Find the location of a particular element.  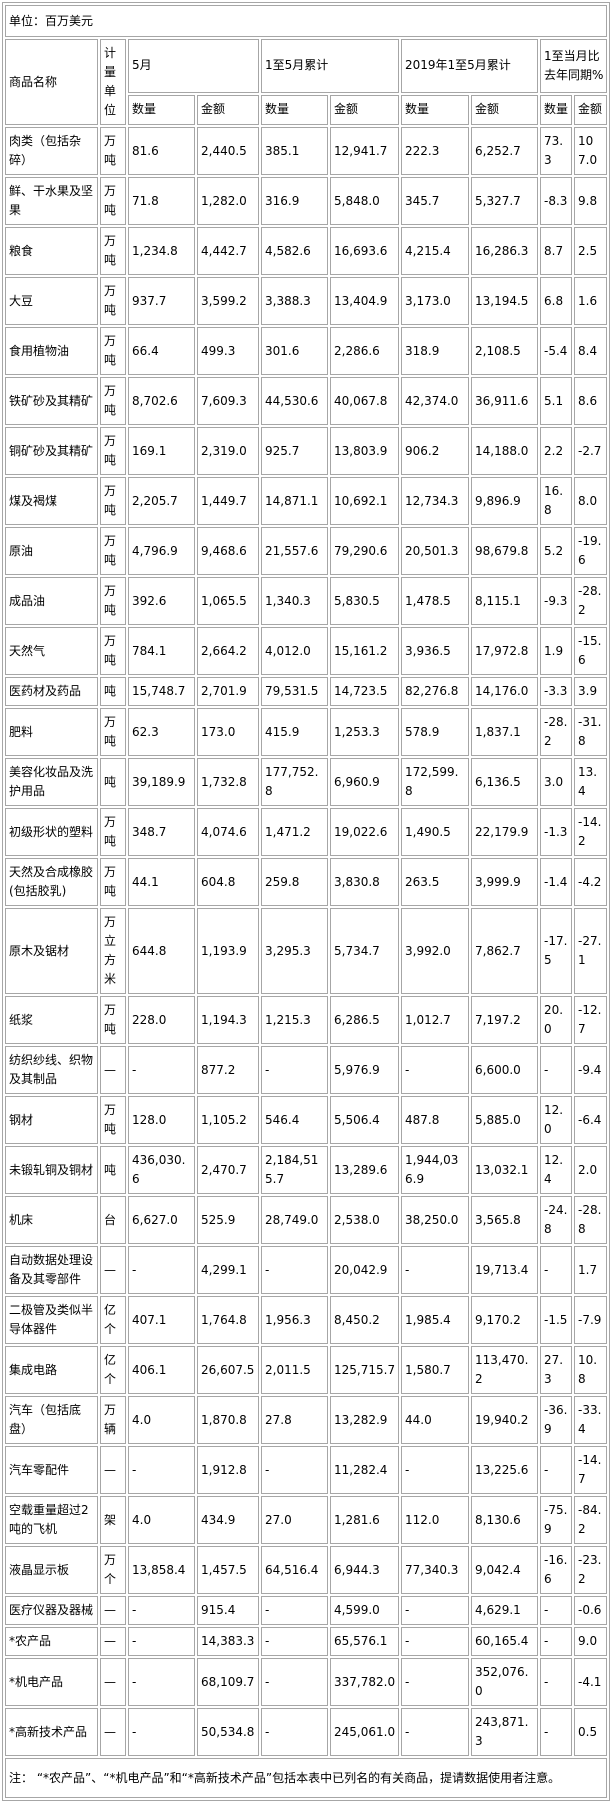

commodity-name-cell: 液晶显示板 is located at coordinates (51, 1570).